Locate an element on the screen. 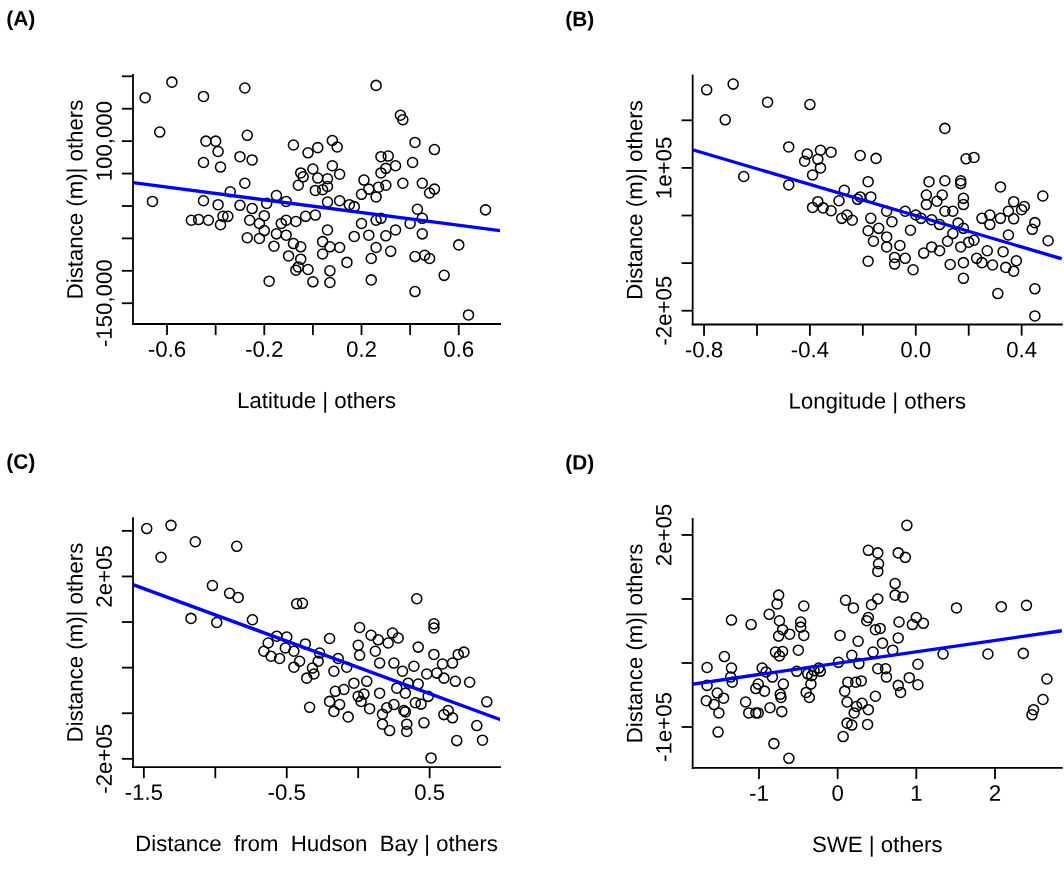  x-tick-label: -0.6 is located at coordinates (167, 349).